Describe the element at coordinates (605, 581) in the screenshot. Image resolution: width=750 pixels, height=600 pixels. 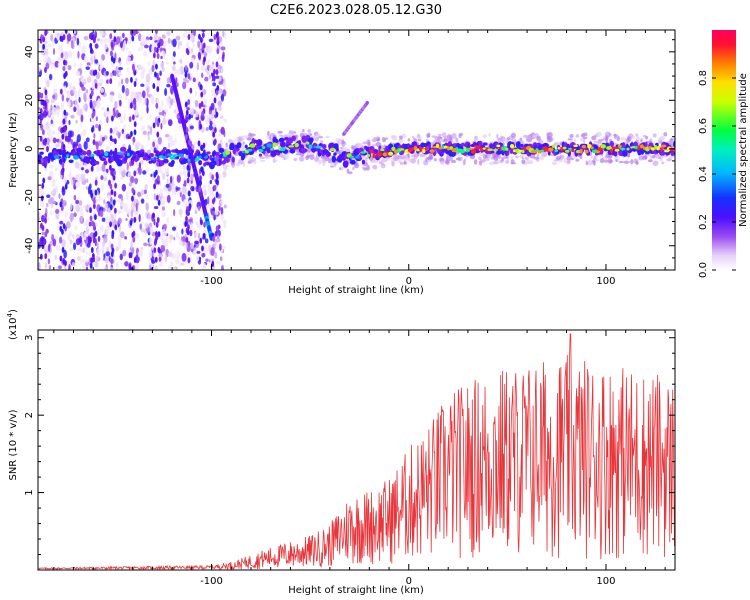
I see `snr-xtick-label: 100` at that location.